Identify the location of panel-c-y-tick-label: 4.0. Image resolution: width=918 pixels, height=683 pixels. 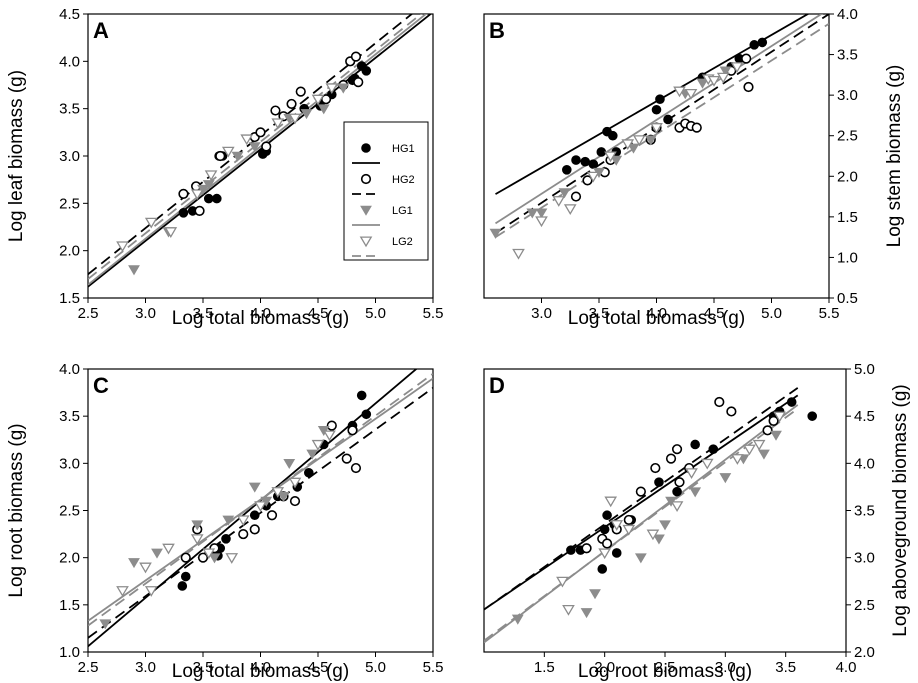
(69, 369).